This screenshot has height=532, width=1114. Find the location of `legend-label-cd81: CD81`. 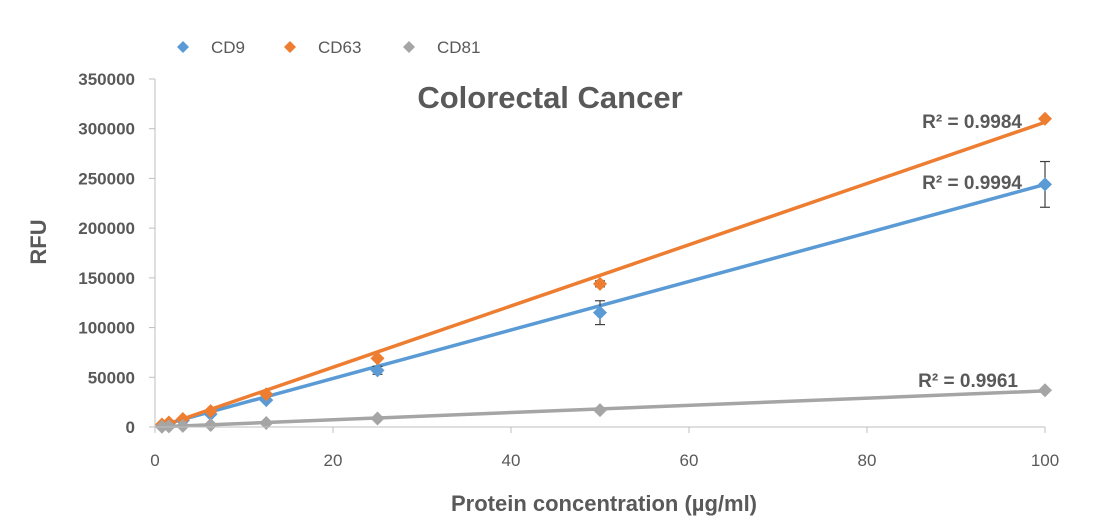

legend-label-cd81: CD81 is located at coordinates (458, 47).